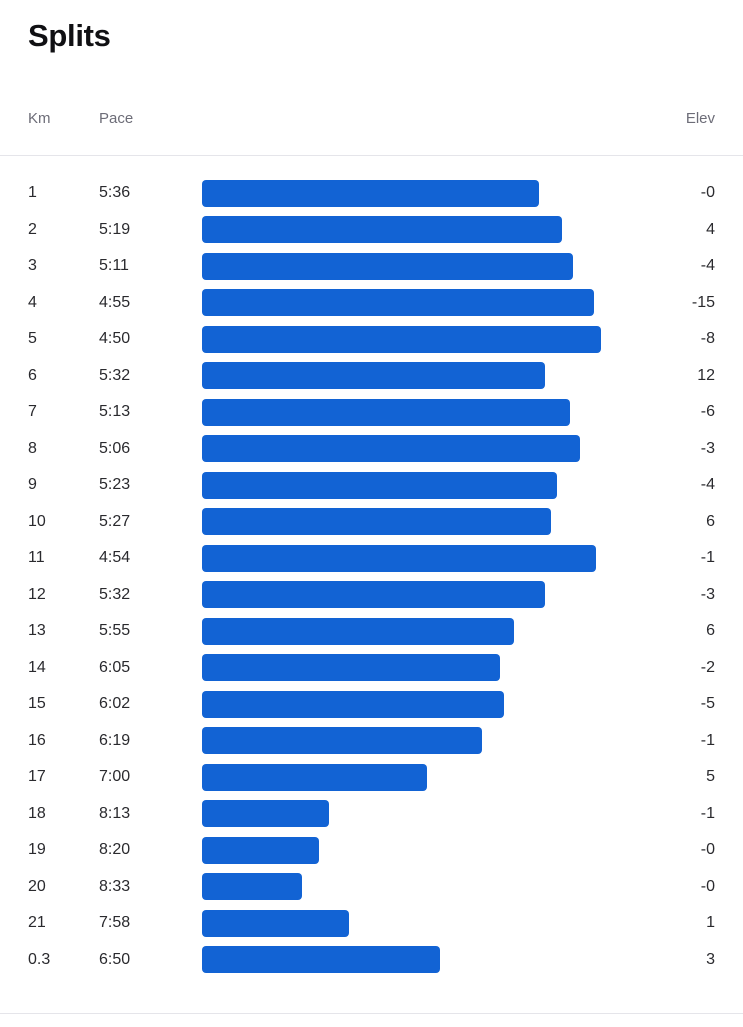 The image size is (743, 1027). I want to click on pace-value: 5:36, so click(115, 193).